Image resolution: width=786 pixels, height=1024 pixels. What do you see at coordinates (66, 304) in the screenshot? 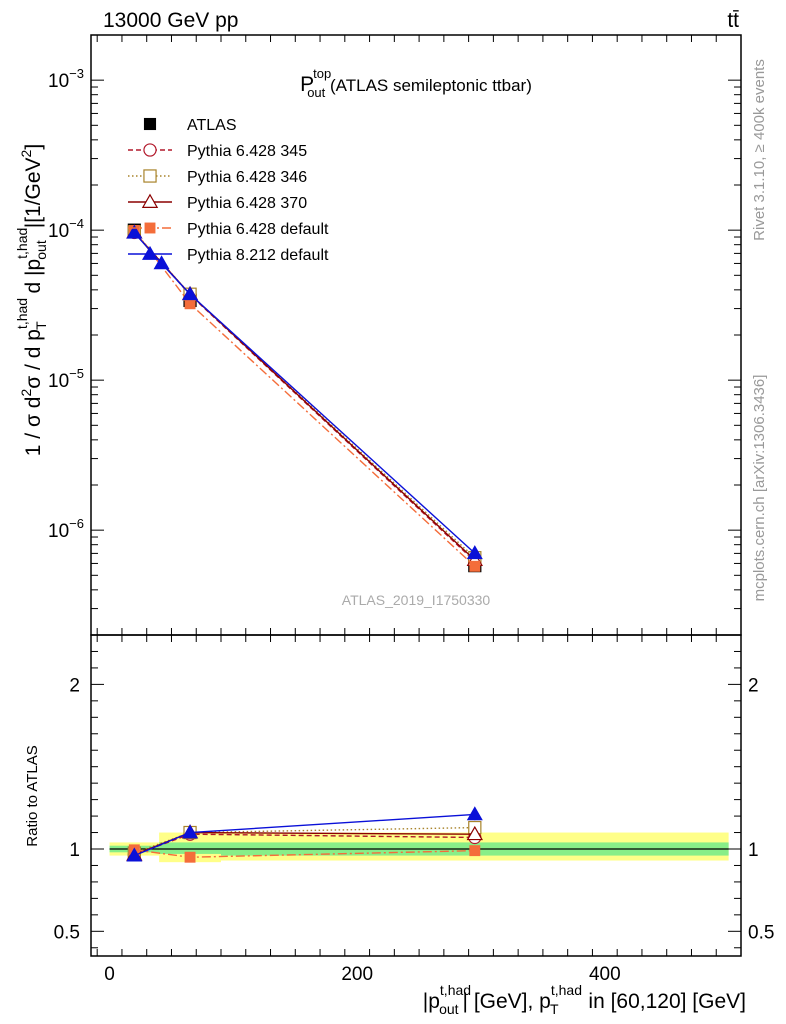
I see `main-y-tick-labels: 10⁻⁶ 10⁻⁵ 10⁻⁴ 10⁻³` at bounding box center [66, 304].